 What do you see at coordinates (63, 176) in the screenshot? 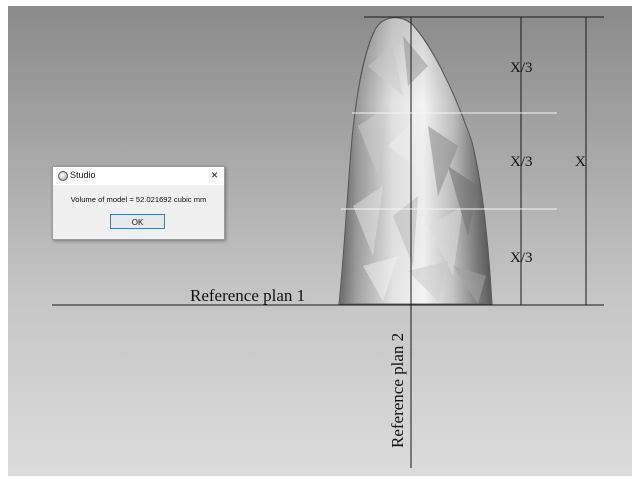
I see `studio-app-icon` at bounding box center [63, 176].